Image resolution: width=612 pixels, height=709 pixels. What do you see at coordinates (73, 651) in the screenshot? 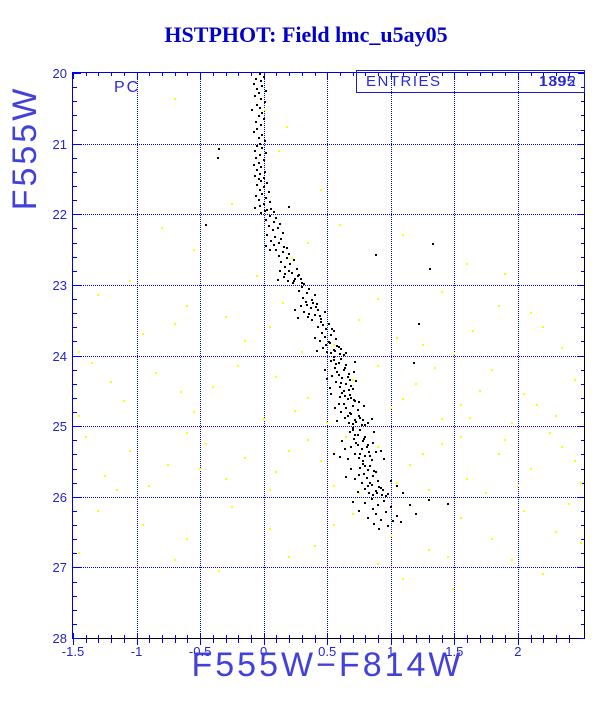
I see `x-tick-label: -1.5` at bounding box center [73, 651].